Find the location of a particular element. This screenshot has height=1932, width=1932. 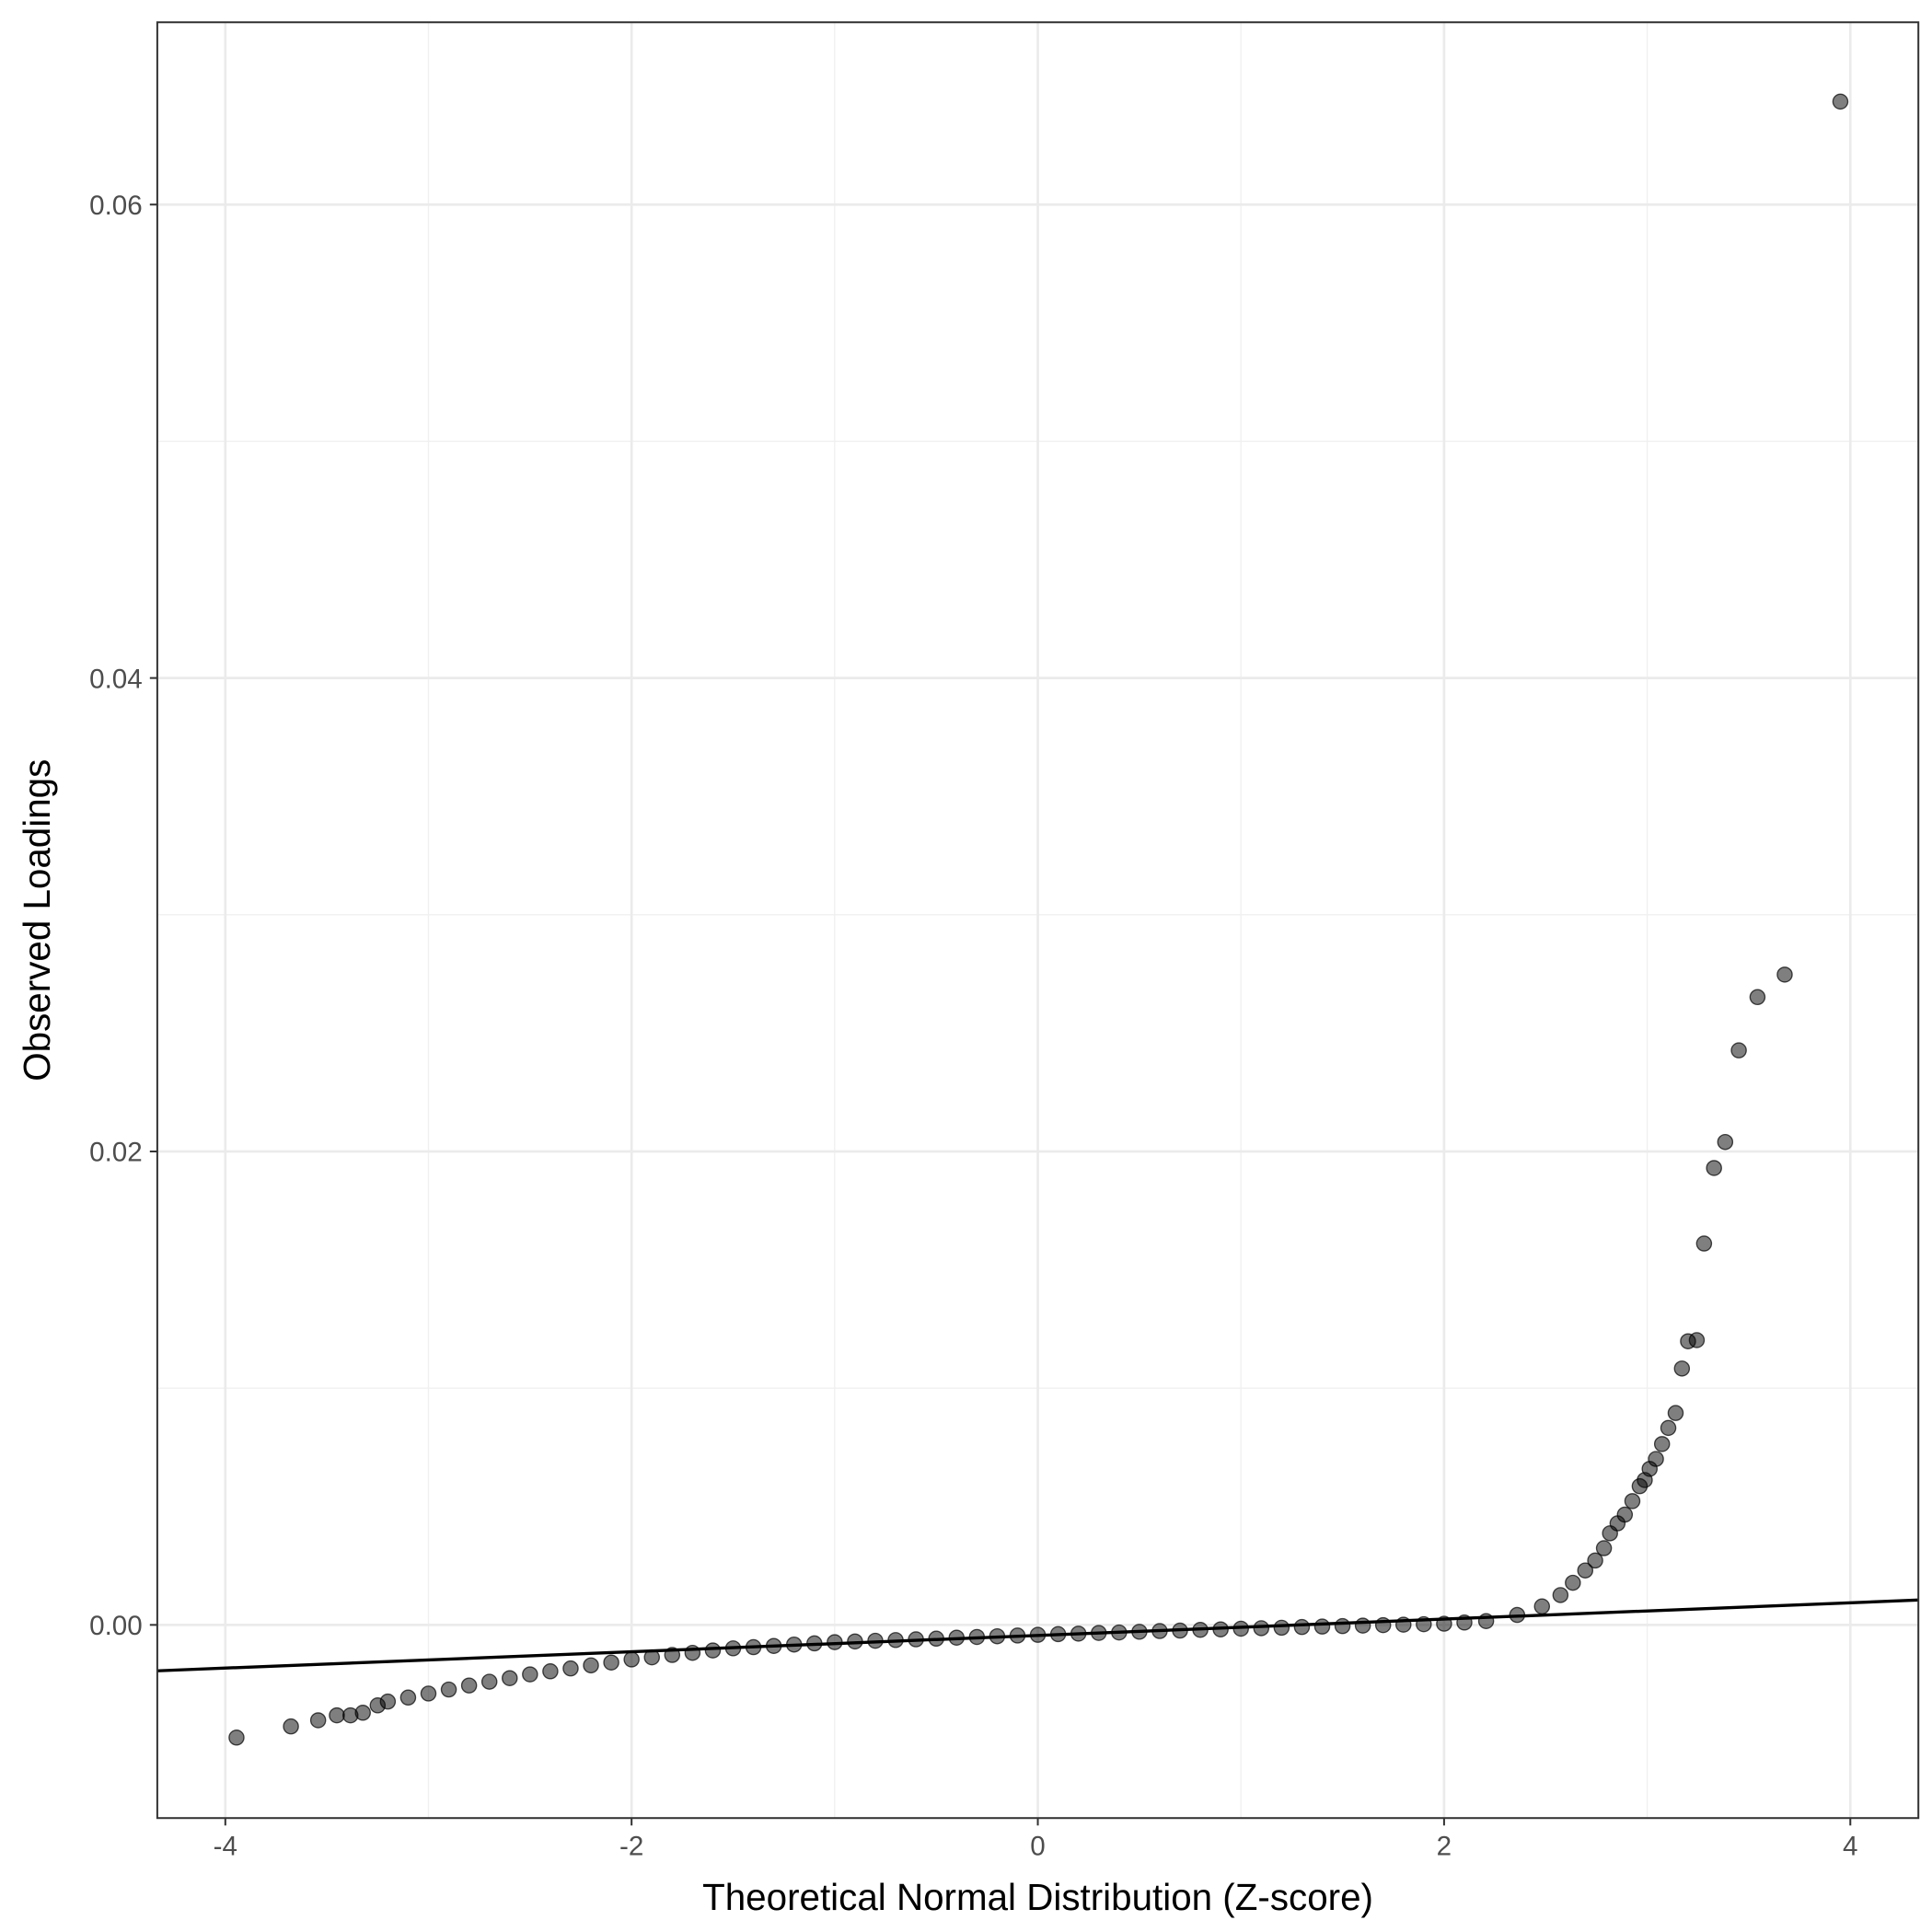

y-tick-label: 0.02 is located at coordinates (116, 1153).